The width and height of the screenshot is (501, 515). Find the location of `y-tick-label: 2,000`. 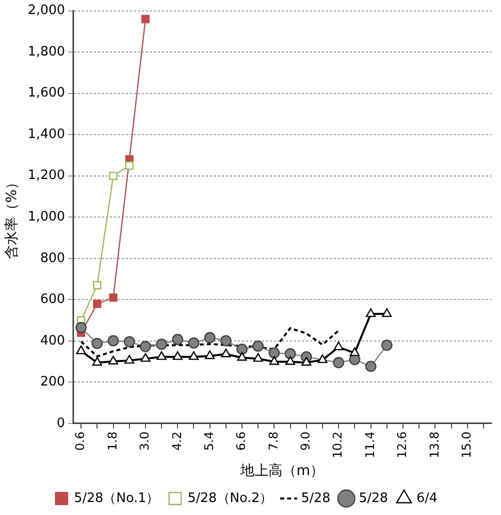

y-tick-label: 2,000 is located at coordinates (47, 10).